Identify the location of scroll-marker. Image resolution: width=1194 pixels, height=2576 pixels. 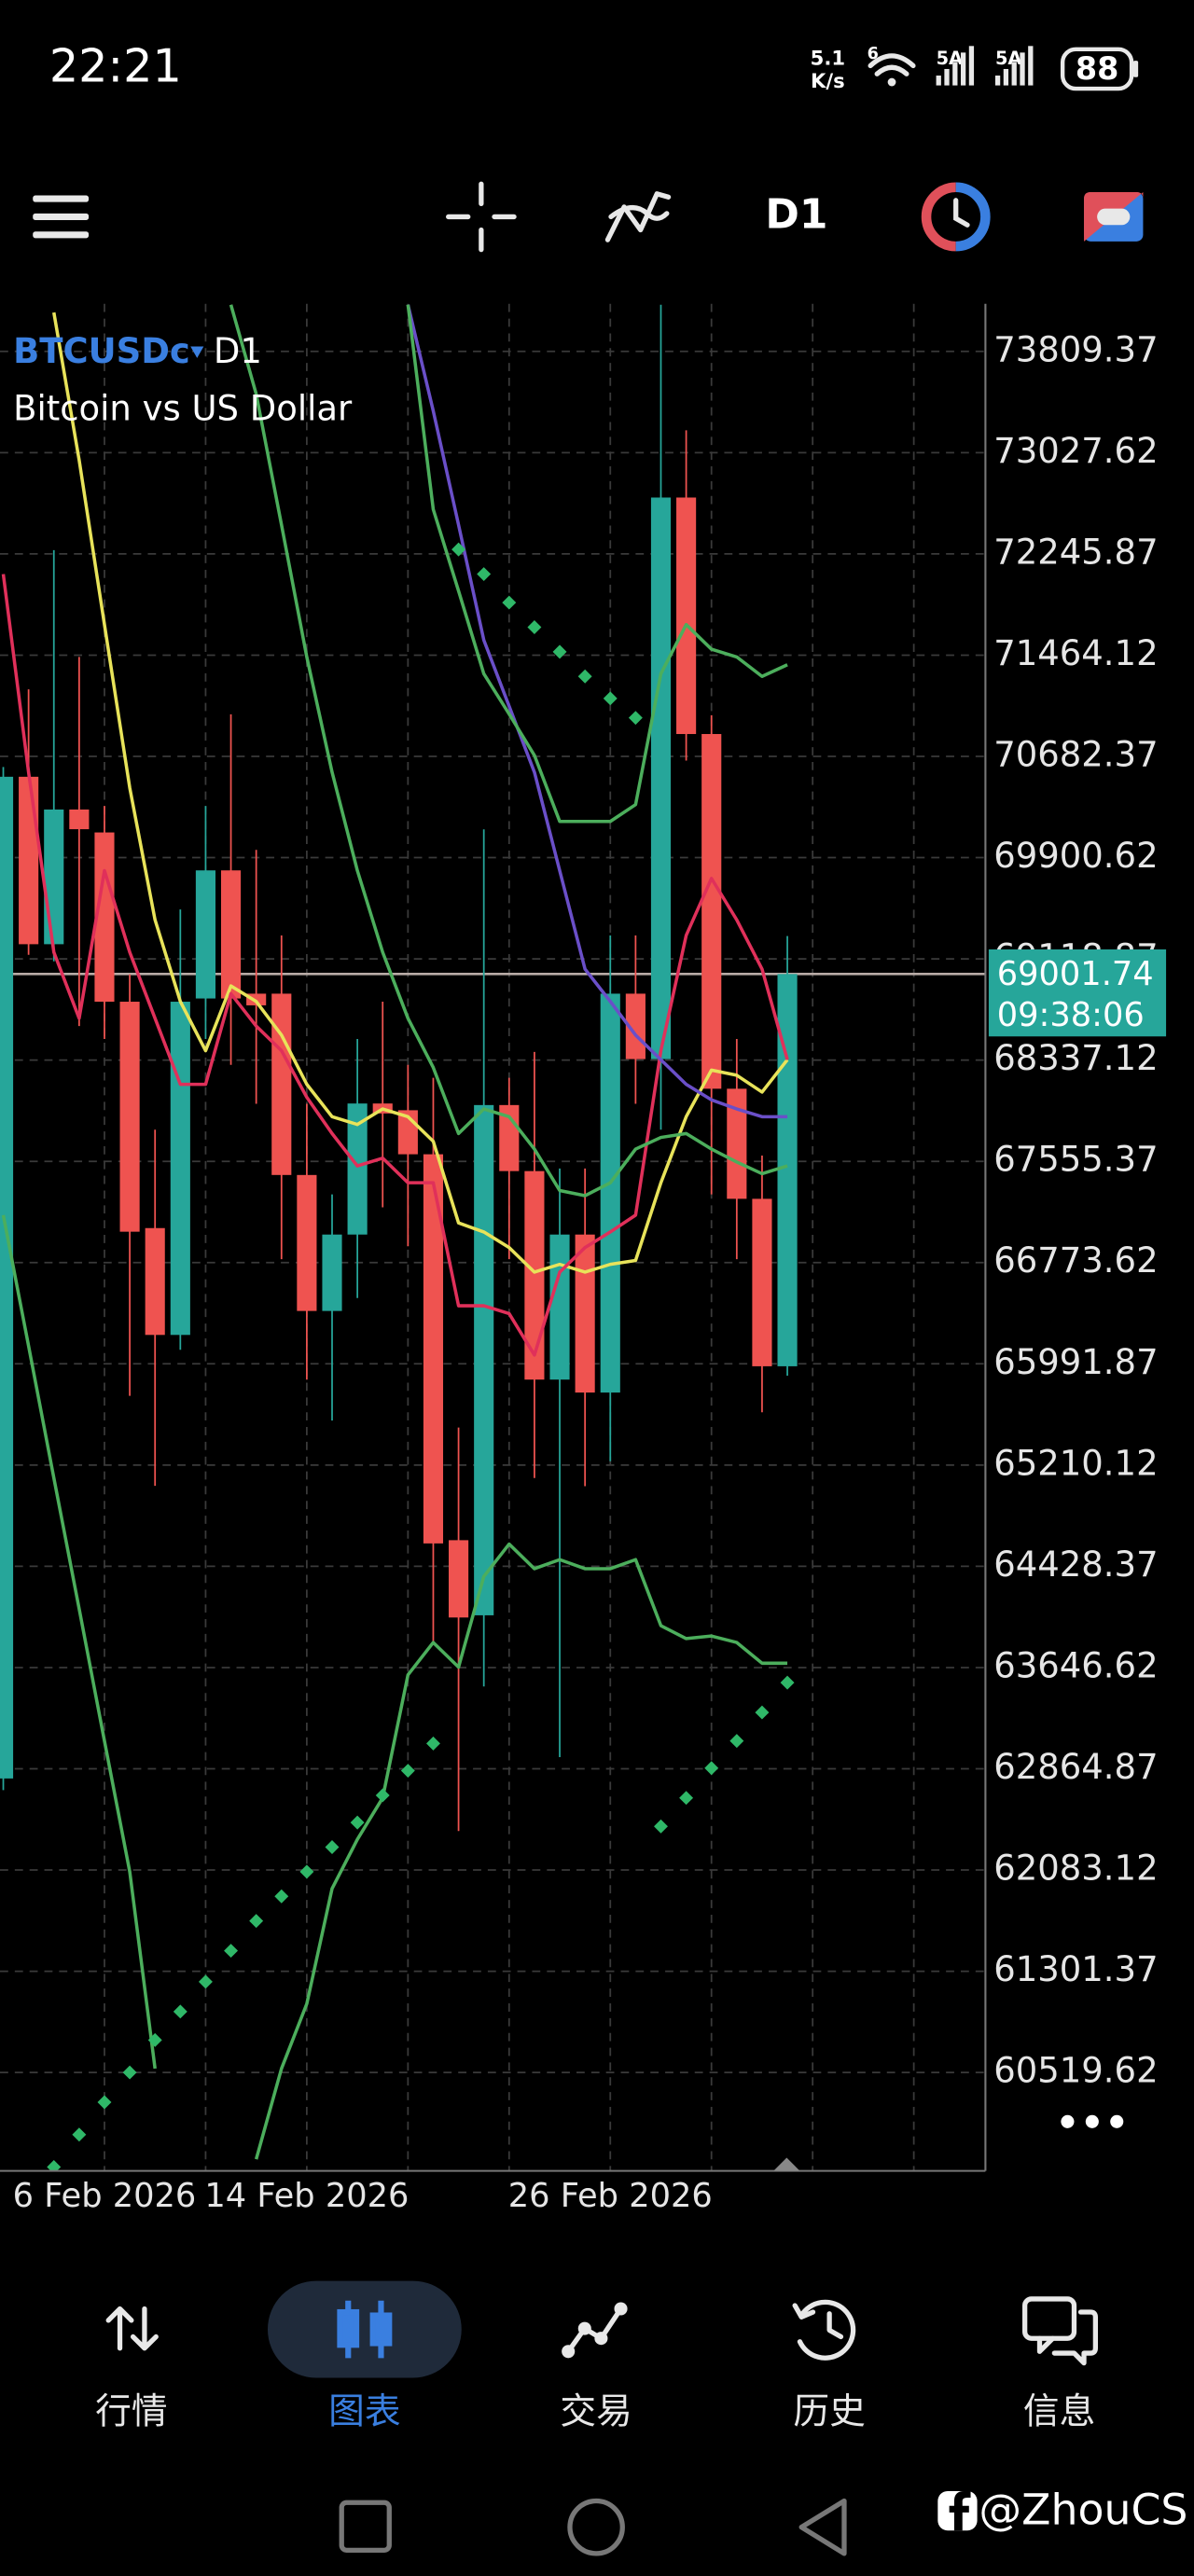
(786, 2164).